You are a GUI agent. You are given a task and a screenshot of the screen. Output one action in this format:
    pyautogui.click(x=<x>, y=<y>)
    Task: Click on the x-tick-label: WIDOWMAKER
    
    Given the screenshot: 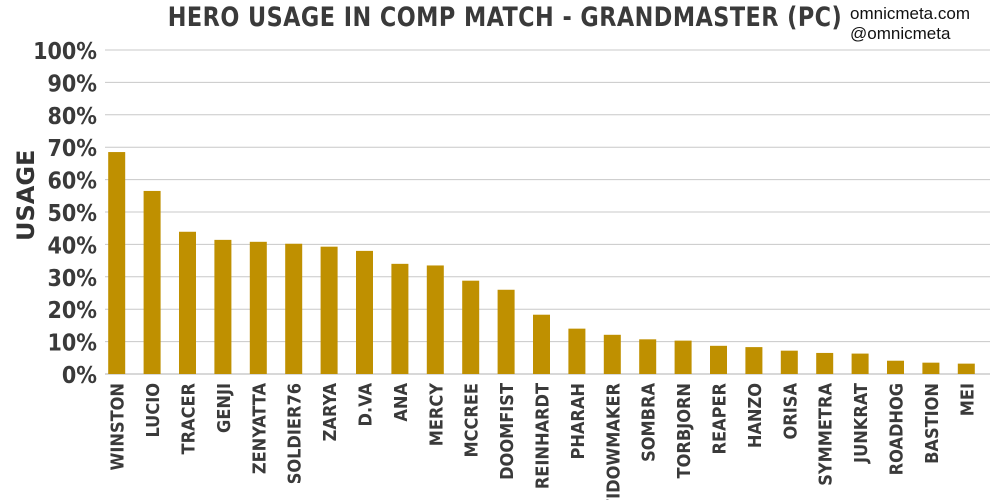 What is the action you would take?
    pyautogui.click(x=613, y=441)
    